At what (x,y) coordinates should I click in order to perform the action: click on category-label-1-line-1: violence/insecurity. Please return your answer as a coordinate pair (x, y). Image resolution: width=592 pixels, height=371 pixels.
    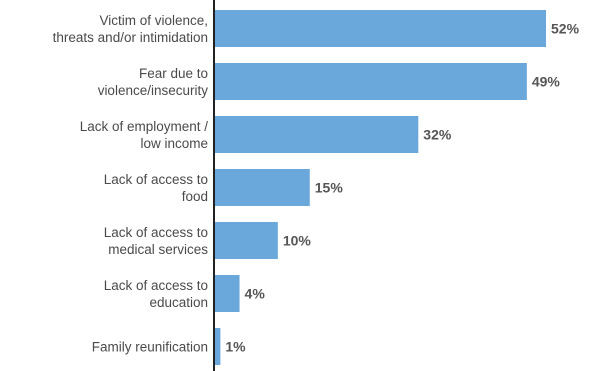
    Looking at the image, I should click on (153, 90).